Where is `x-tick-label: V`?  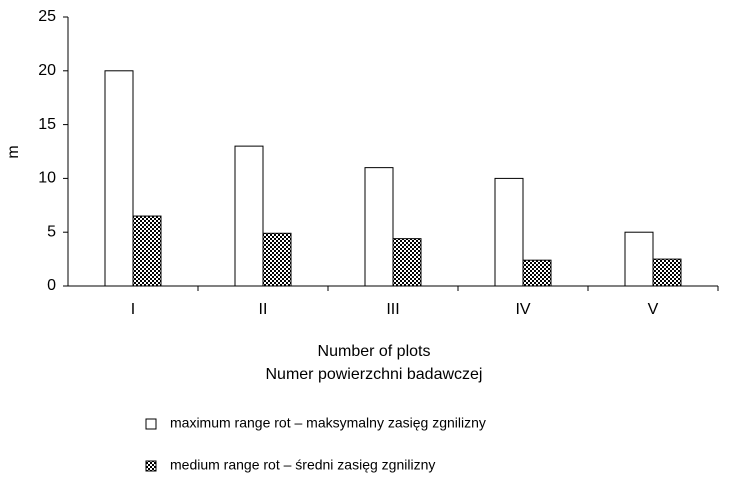 x-tick-label: V is located at coordinates (653, 309).